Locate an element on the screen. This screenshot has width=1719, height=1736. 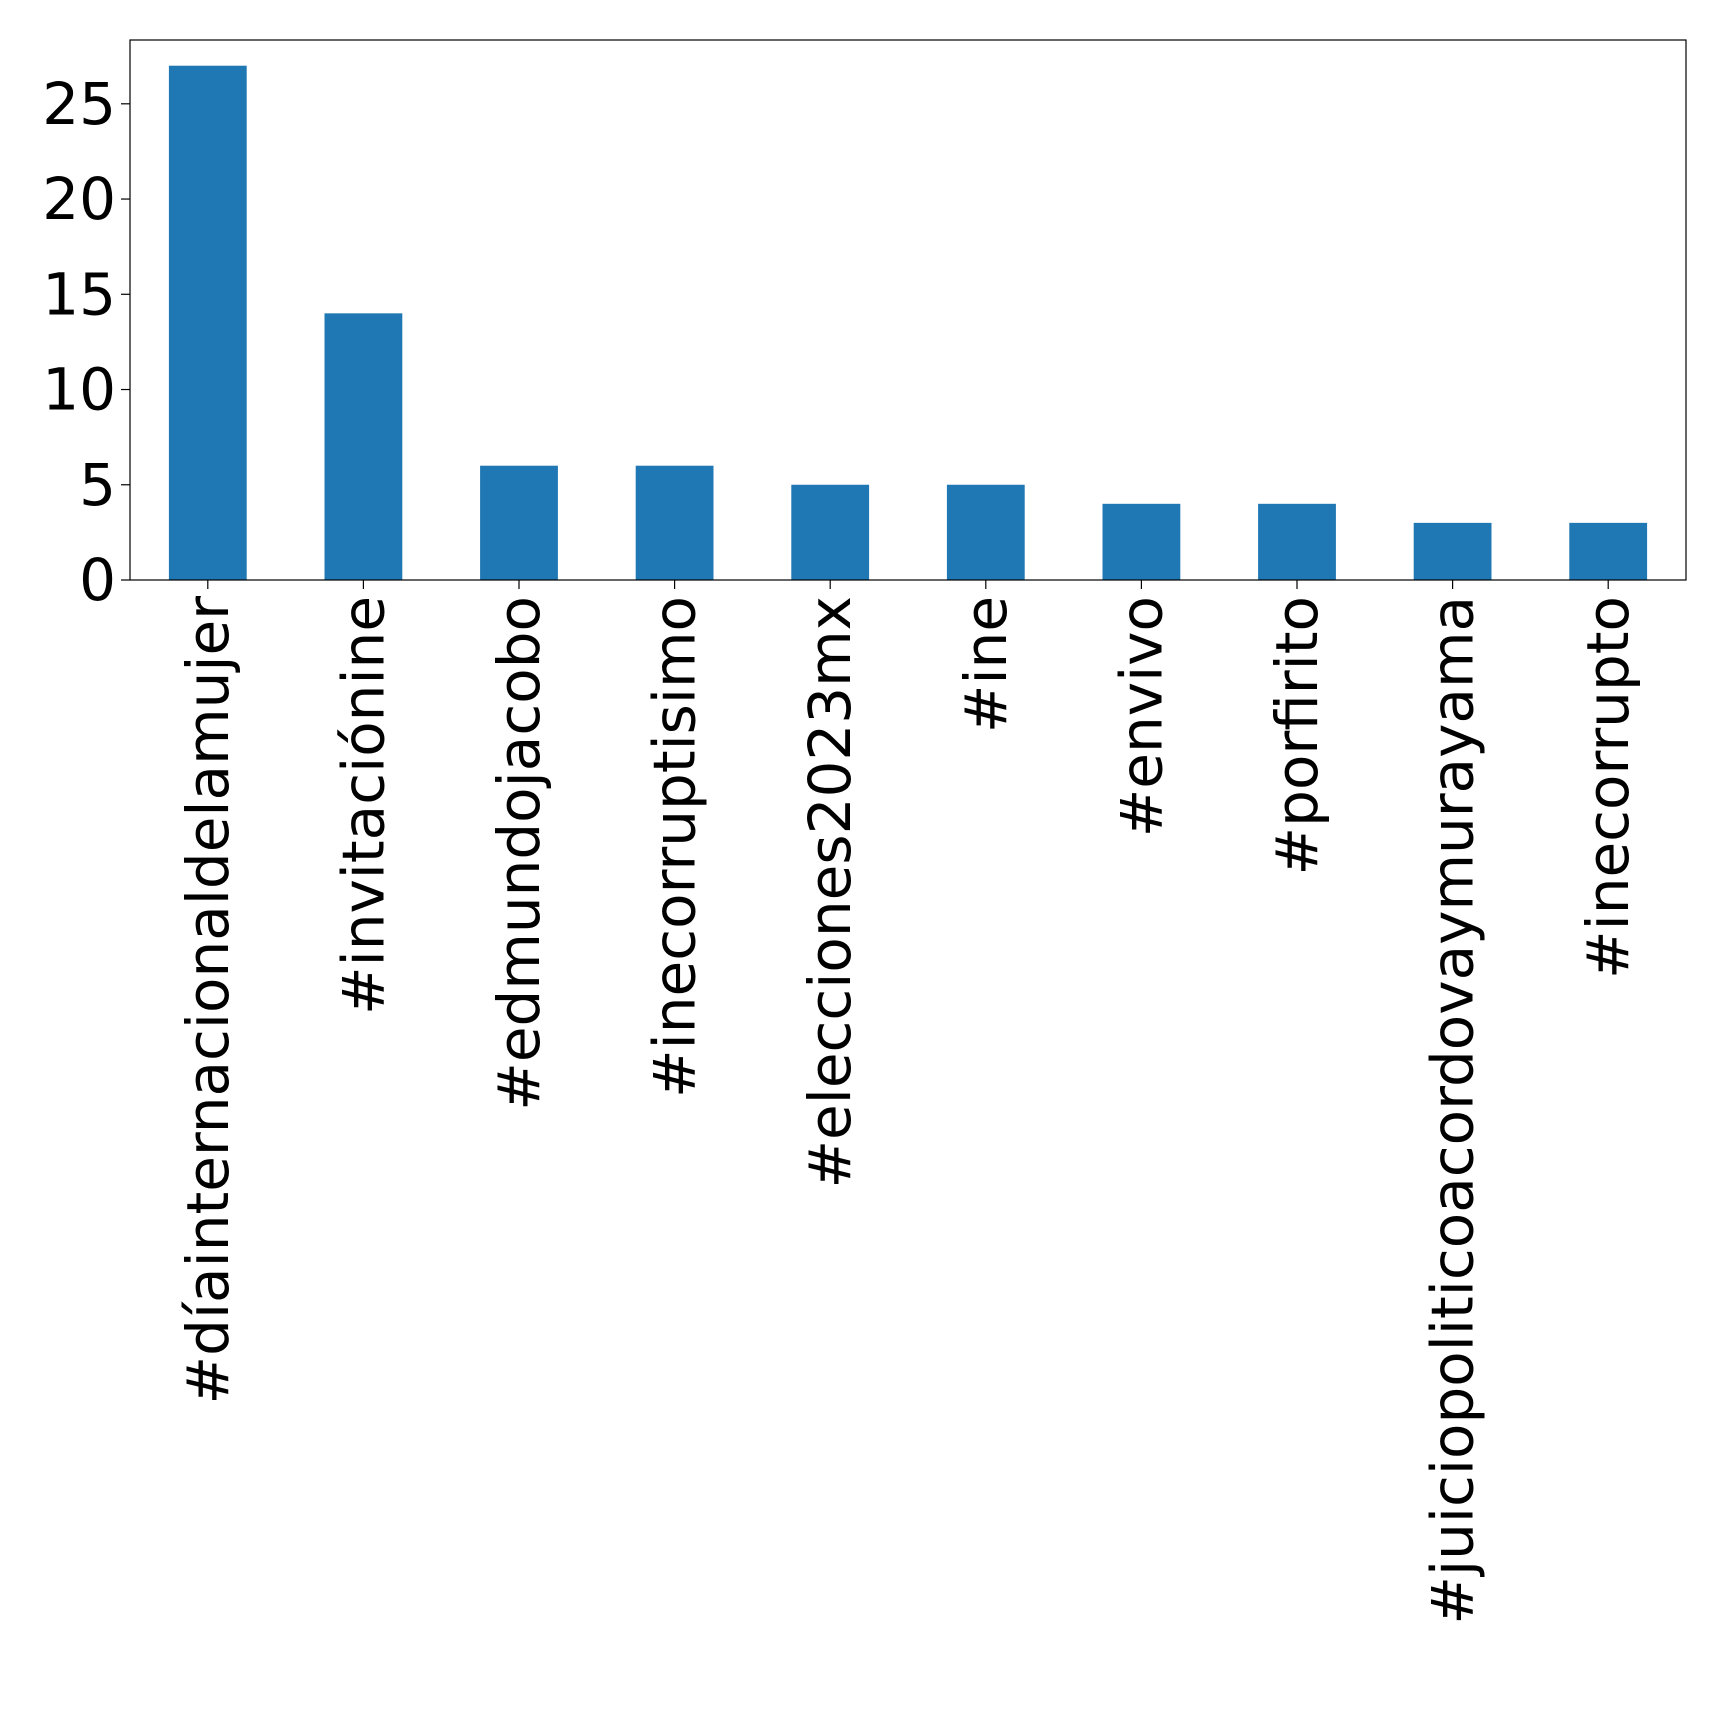
x-tick-label: #inecorrupto is located at coordinates (1608, 787).